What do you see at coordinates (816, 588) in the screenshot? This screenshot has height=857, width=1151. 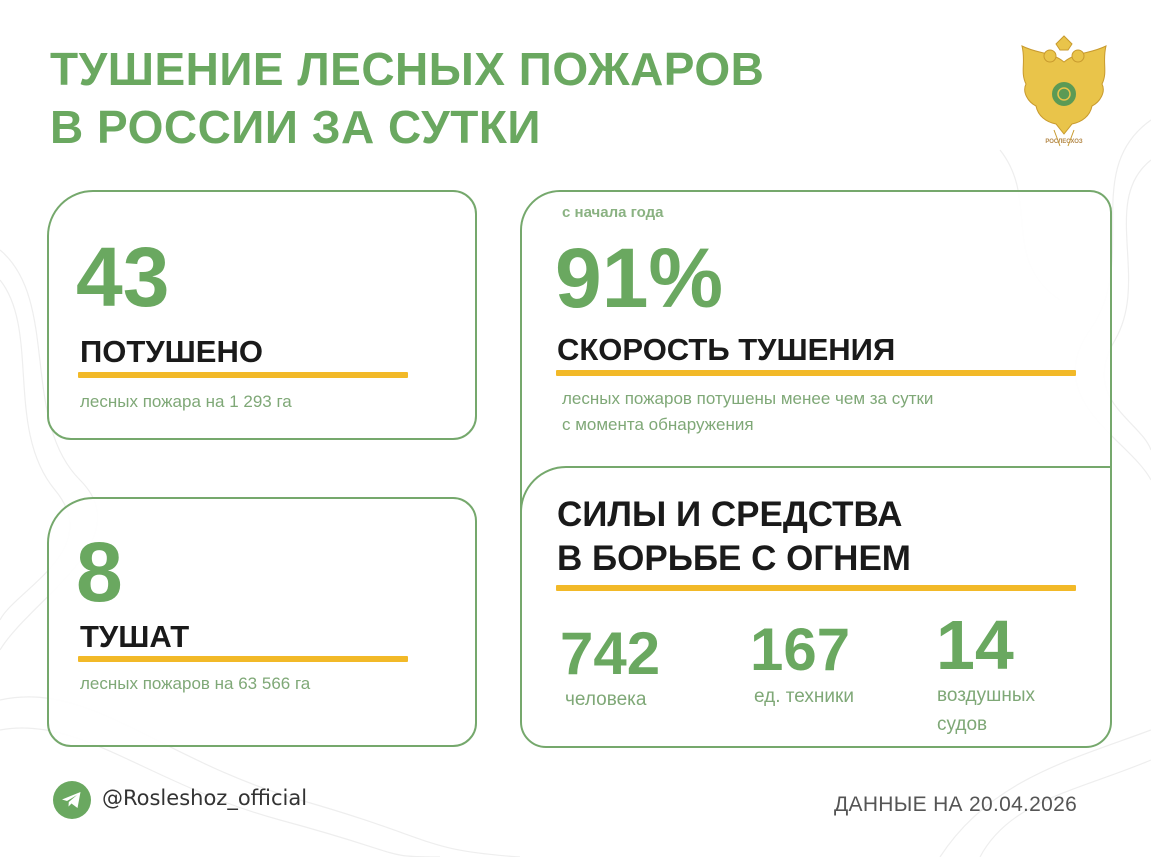 I see `forces-underline` at bounding box center [816, 588].